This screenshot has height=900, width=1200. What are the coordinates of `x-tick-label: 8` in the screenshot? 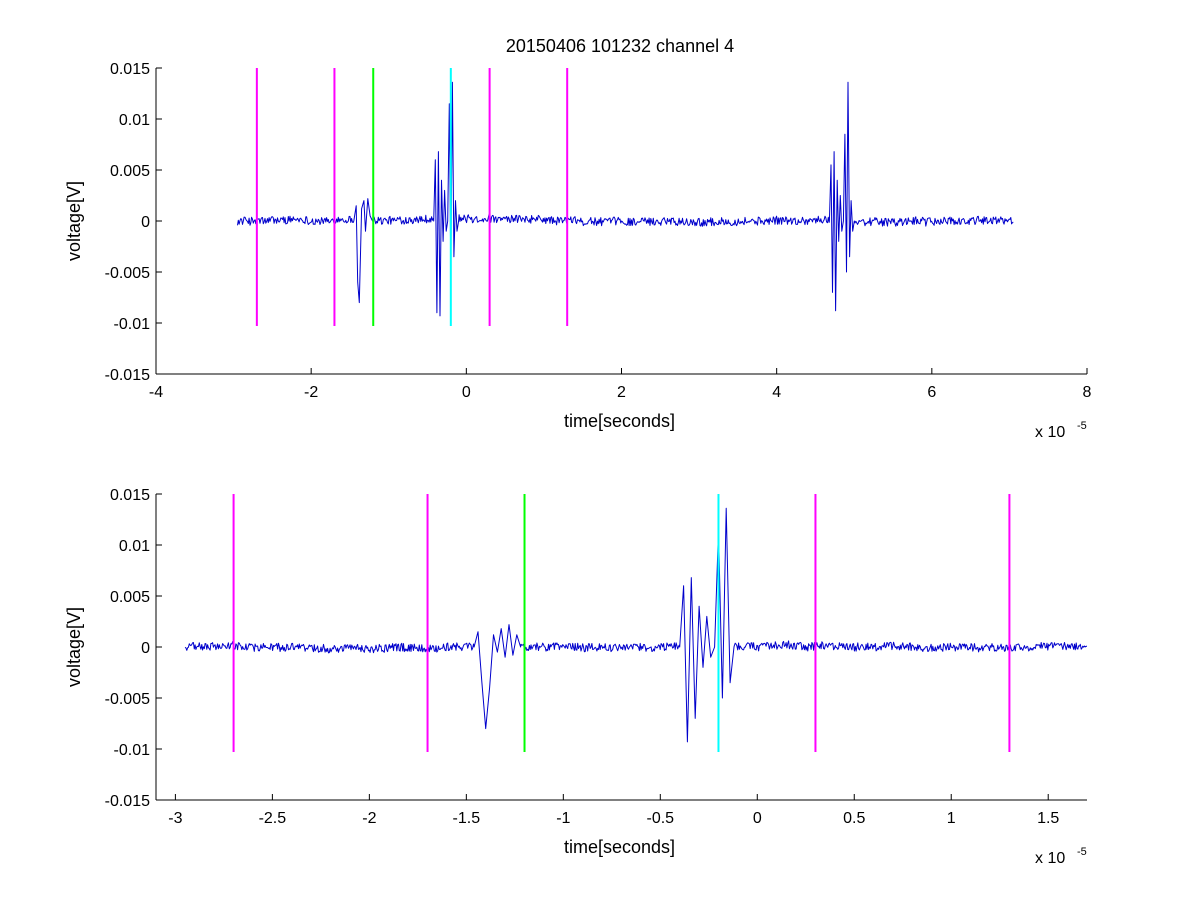 It's located at (1087, 392).